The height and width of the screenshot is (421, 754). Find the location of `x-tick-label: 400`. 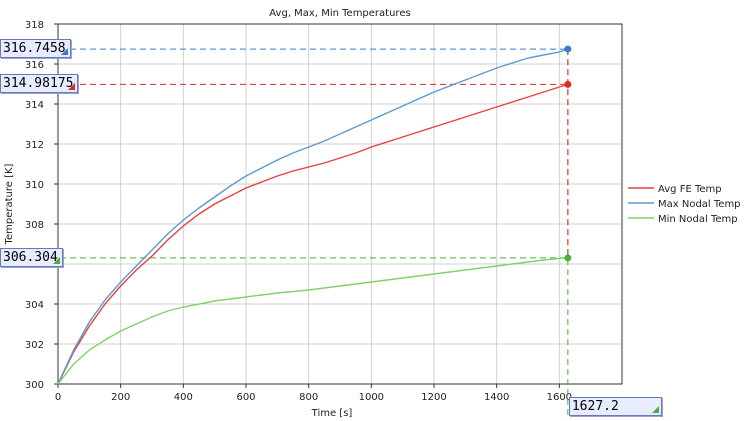

x-tick-label: 400 is located at coordinates (183, 397).